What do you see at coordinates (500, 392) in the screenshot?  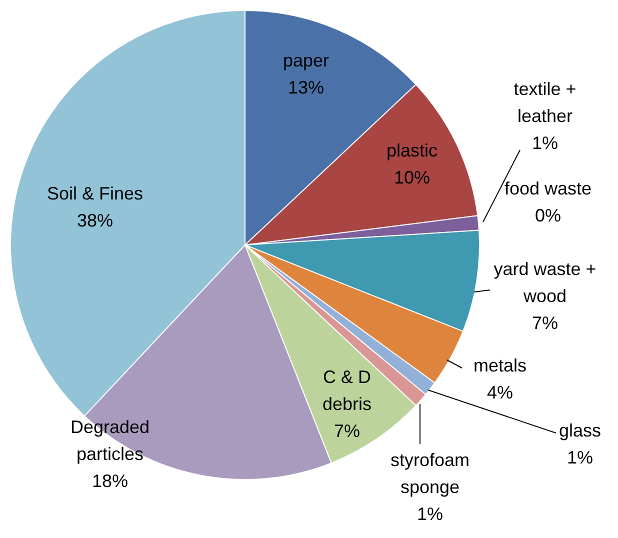 I see `data-label: 4%` at bounding box center [500, 392].